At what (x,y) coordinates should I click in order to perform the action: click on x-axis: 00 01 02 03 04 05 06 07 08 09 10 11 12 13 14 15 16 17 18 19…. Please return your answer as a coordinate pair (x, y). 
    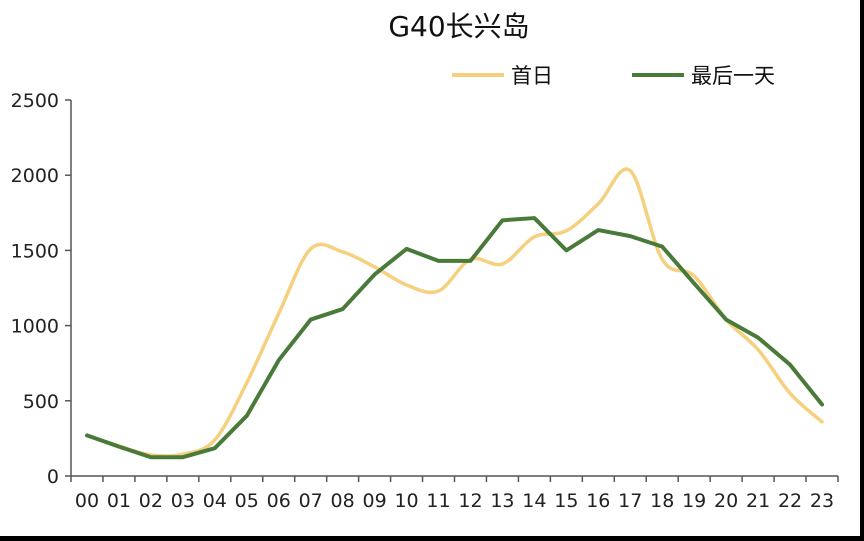
    Looking at the image, I should click on (454, 494).